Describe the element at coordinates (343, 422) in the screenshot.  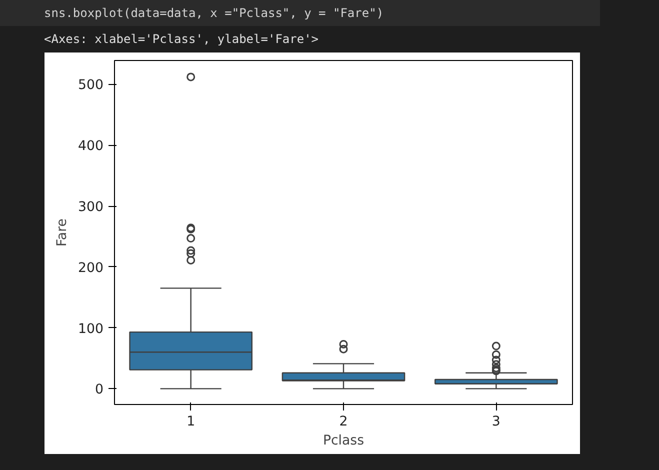
I see `x-tick-label: 2` at that location.